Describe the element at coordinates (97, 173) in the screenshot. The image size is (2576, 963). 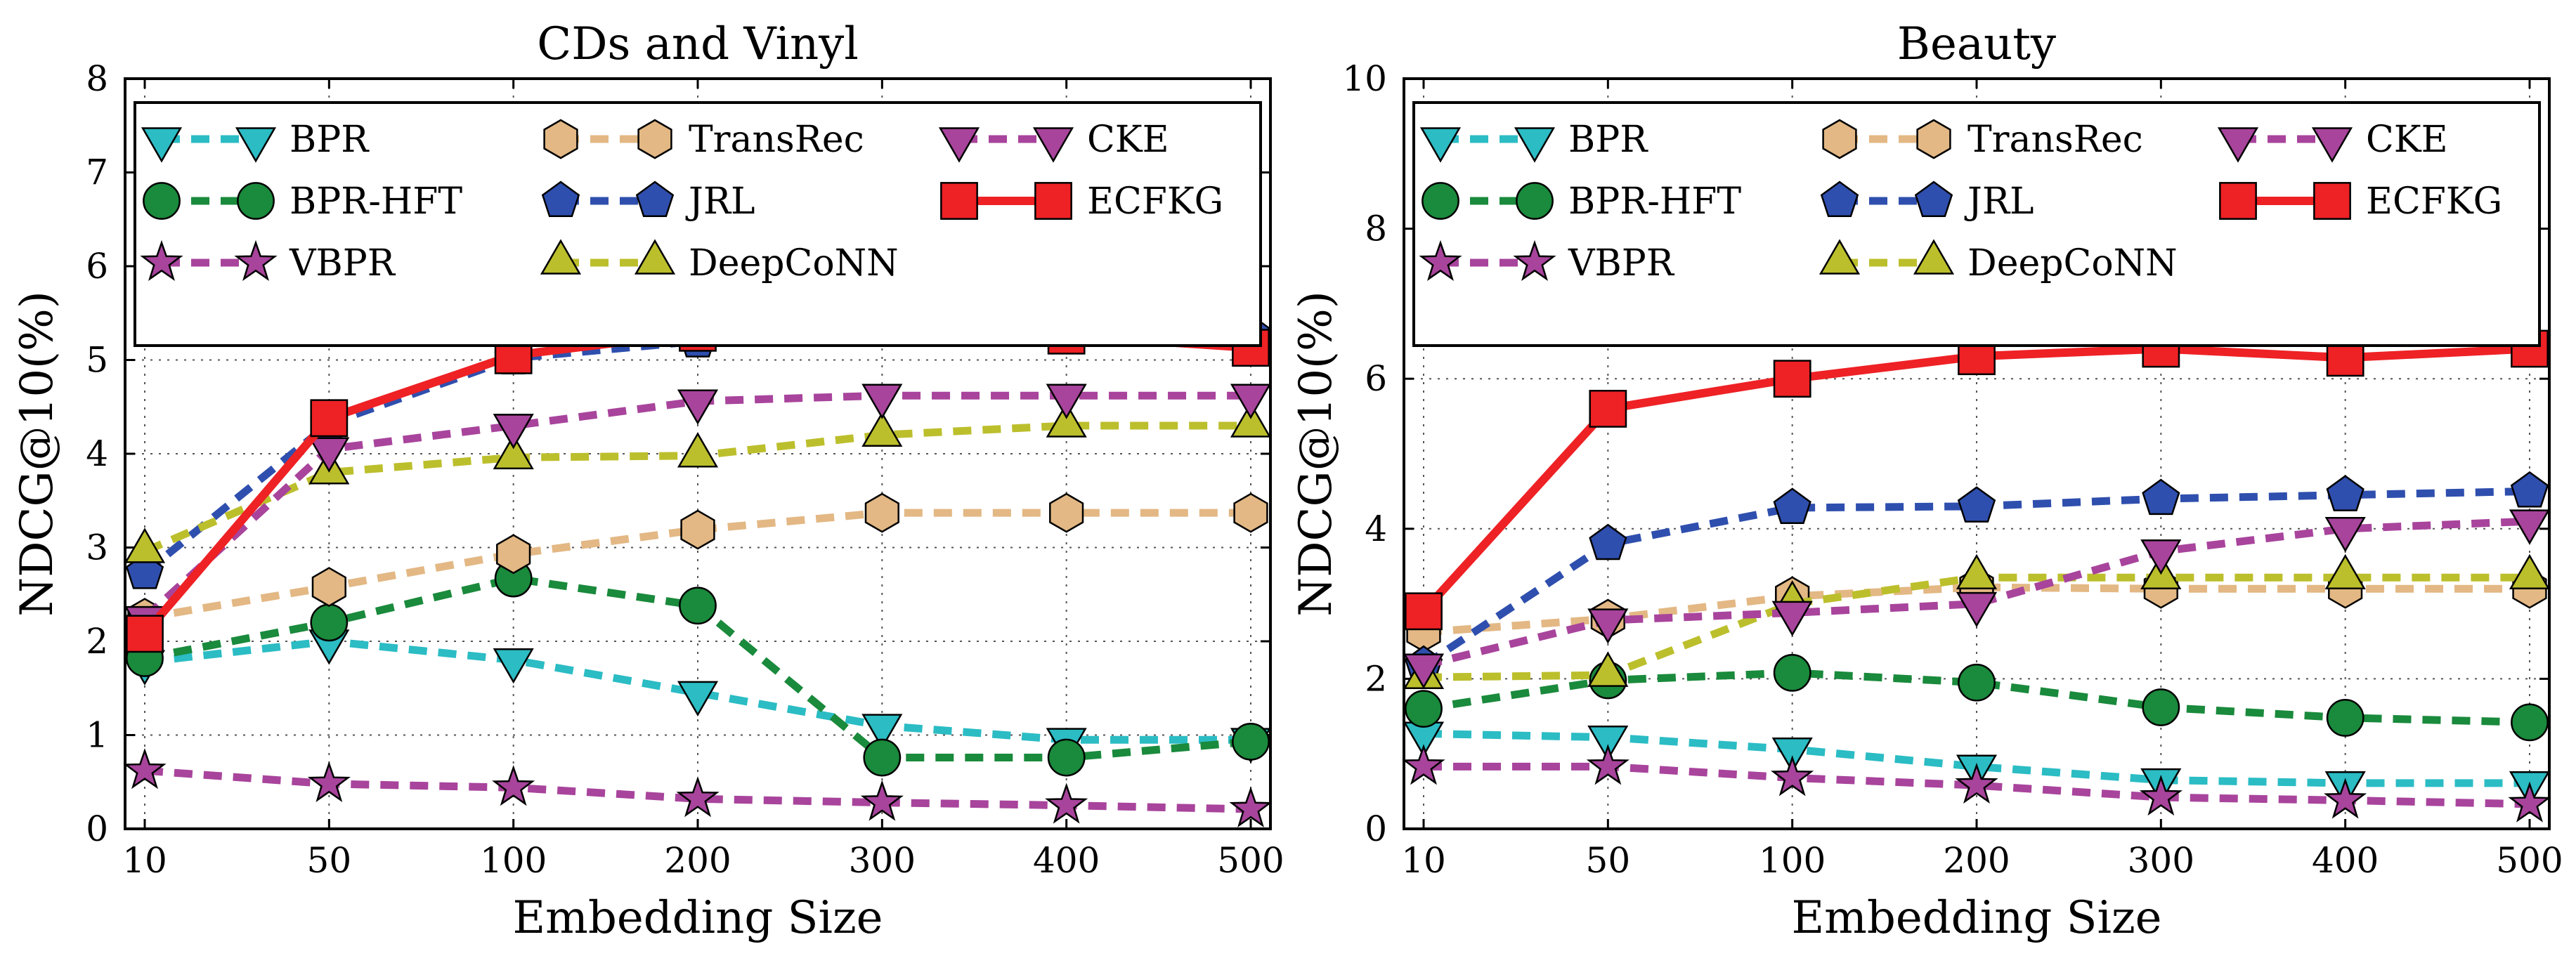
I see `y-tick-label: 7` at that location.